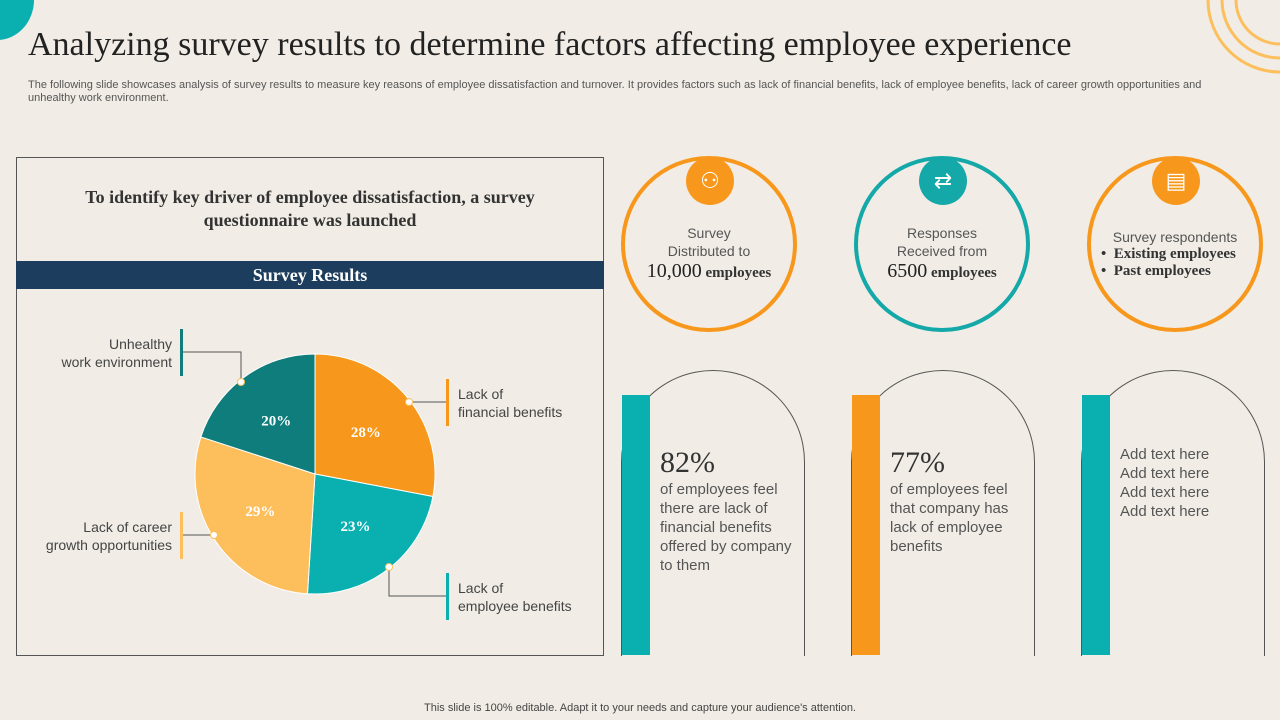 This screenshot has width=1280, height=720. I want to click on bullet-text: Existing employees, so click(1174, 254).